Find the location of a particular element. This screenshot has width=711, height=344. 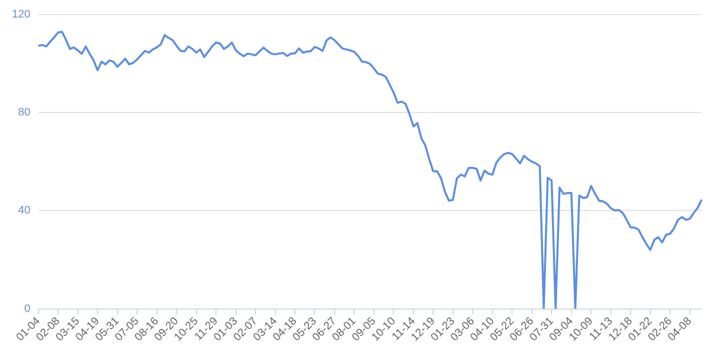

y-tick-label: 120 is located at coordinates (21, 14).